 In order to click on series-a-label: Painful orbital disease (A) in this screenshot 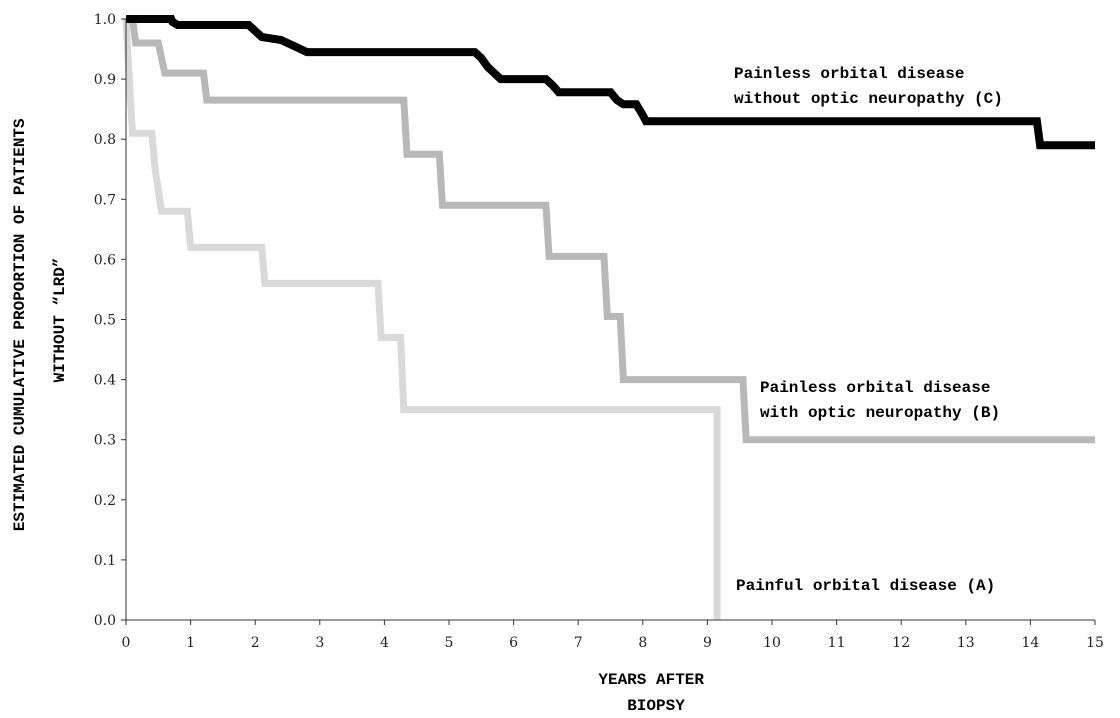, I will do `click(865, 586)`.